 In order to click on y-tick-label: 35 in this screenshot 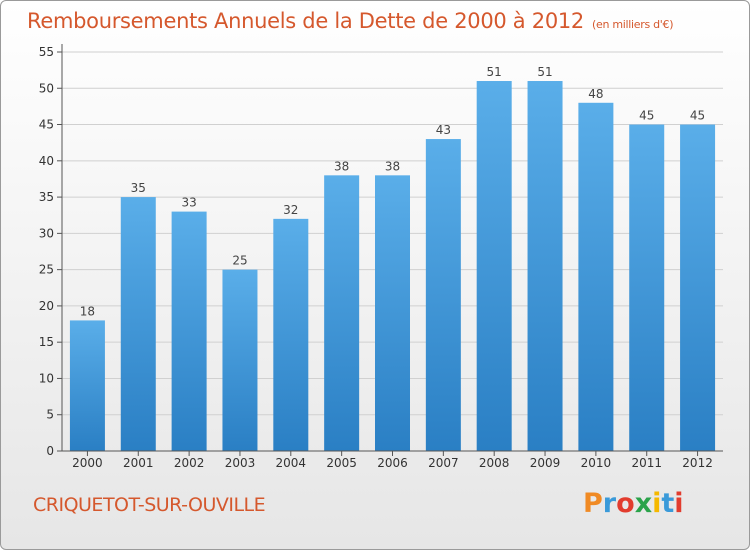, I will do `click(46, 197)`.